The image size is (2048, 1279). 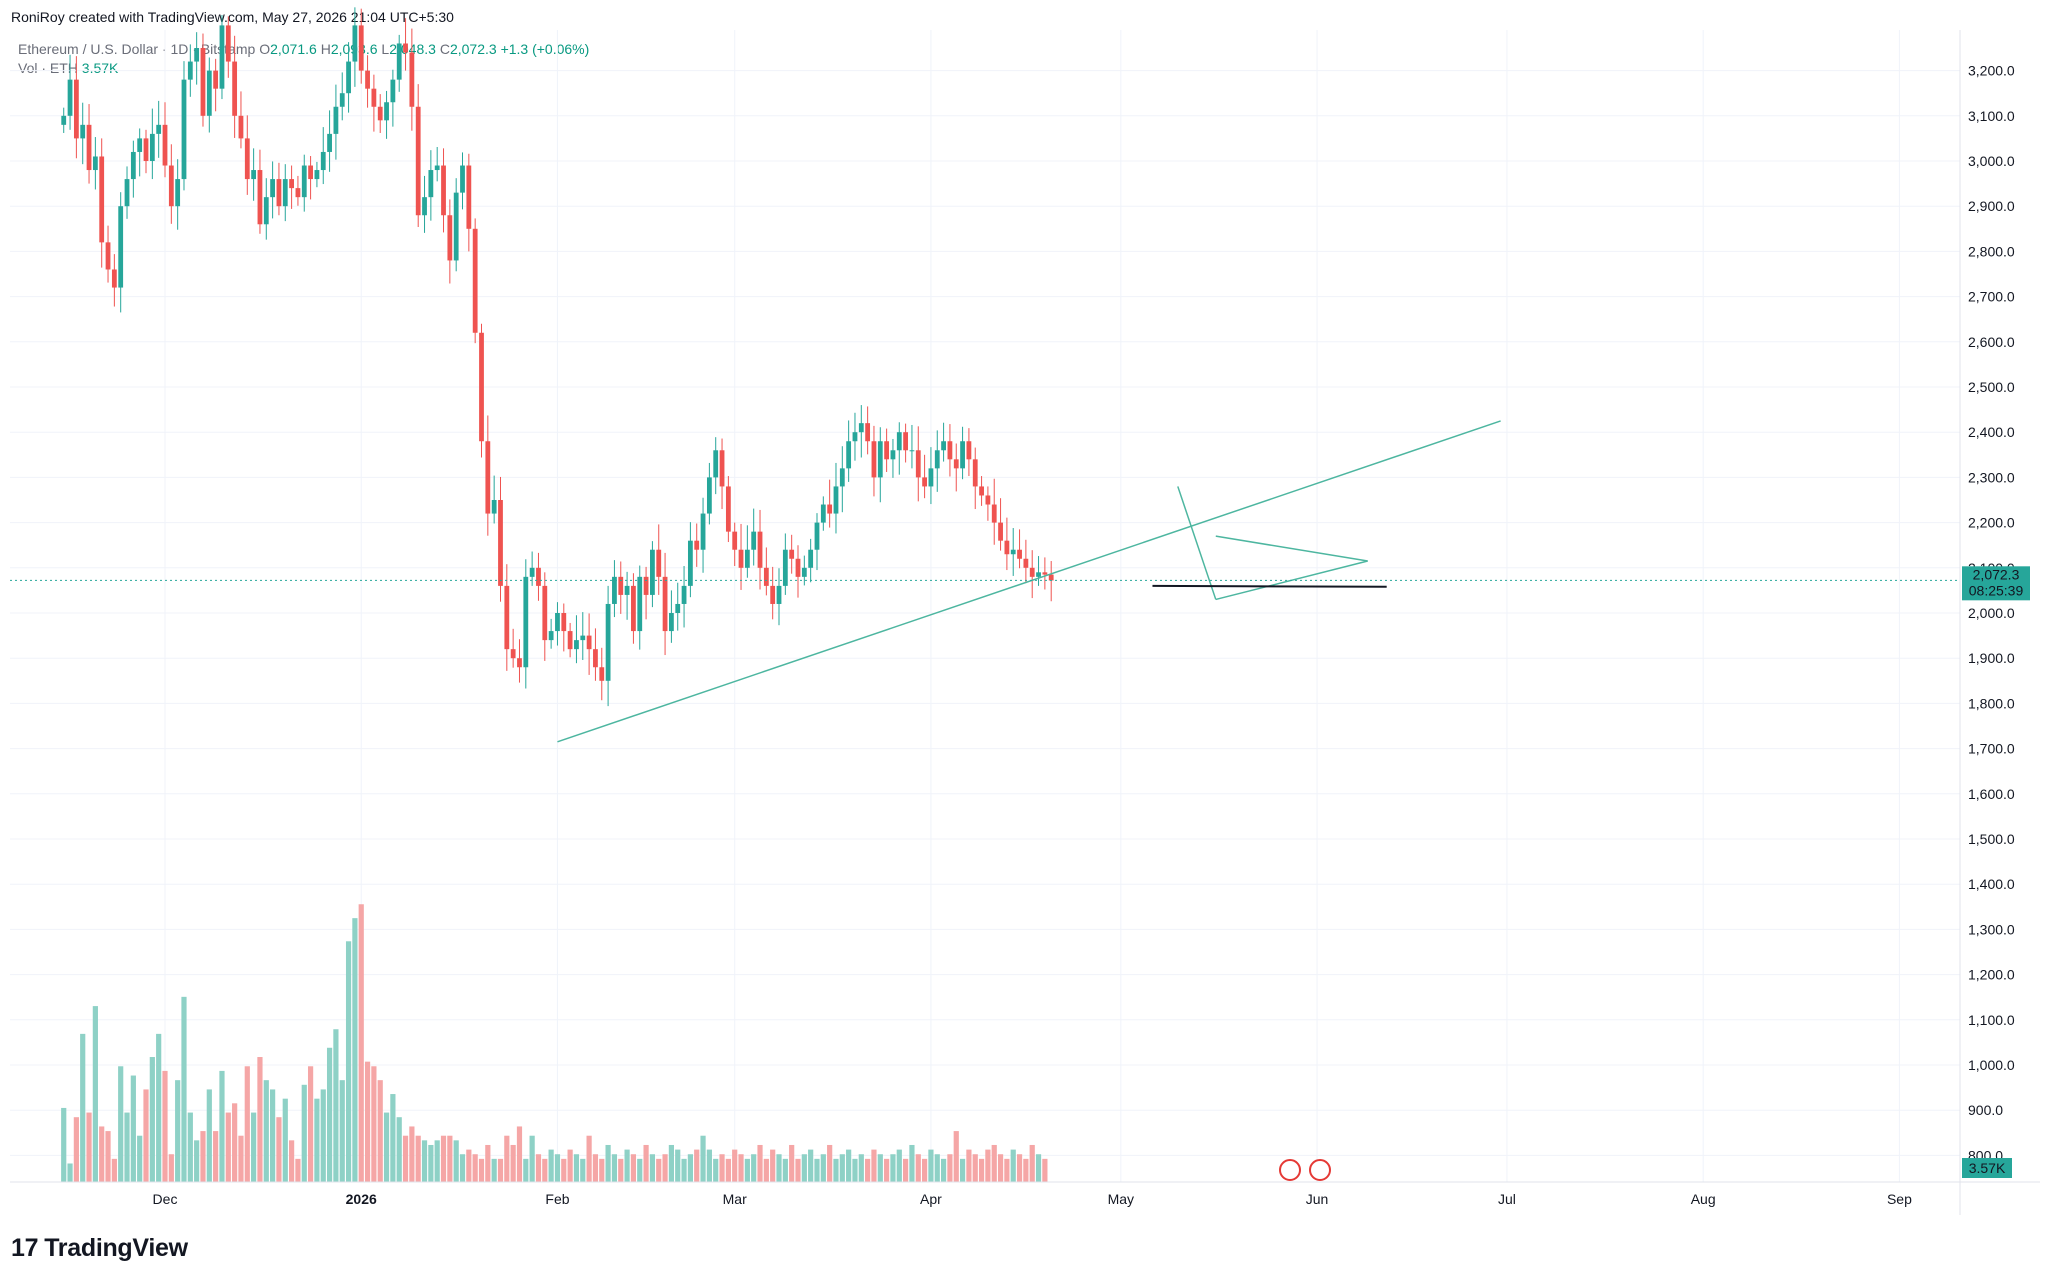 I want to click on y-tick-label: 2,400.0, so click(x=1991, y=432).